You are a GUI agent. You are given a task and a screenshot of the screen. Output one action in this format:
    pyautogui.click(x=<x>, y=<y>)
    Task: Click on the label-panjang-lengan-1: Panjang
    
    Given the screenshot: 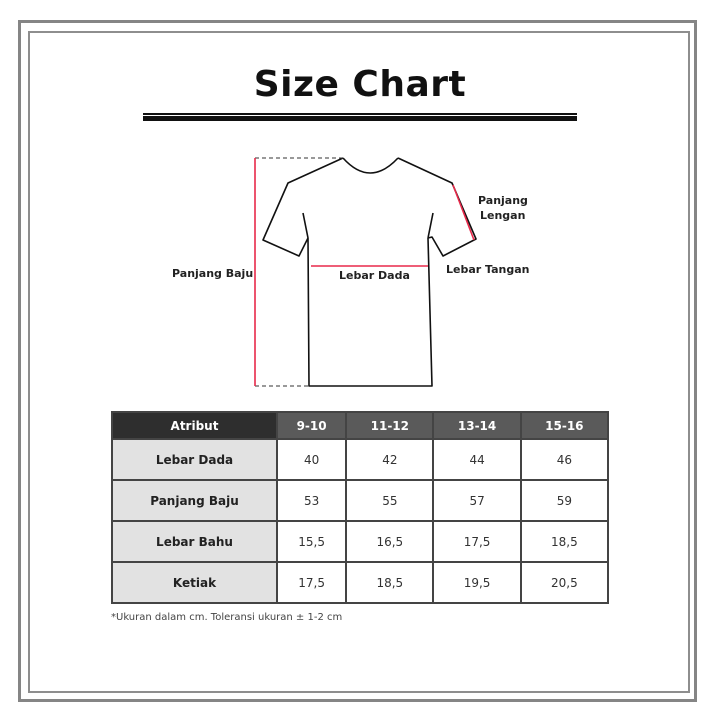 What is the action you would take?
    pyautogui.click(x=503, y=200)
    